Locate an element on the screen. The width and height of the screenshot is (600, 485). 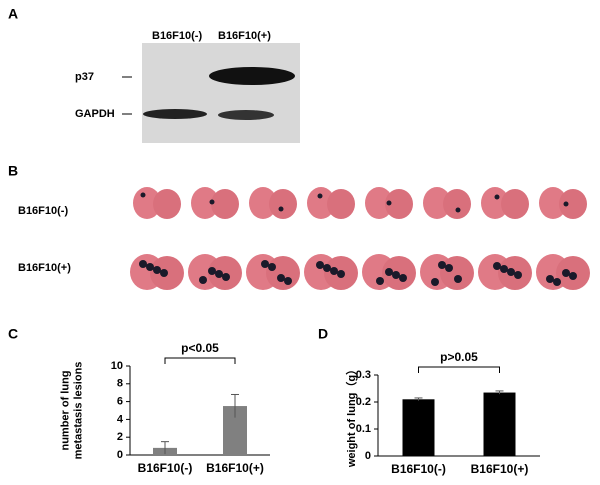
band-label: p37 is located at coordinates (84, 77).